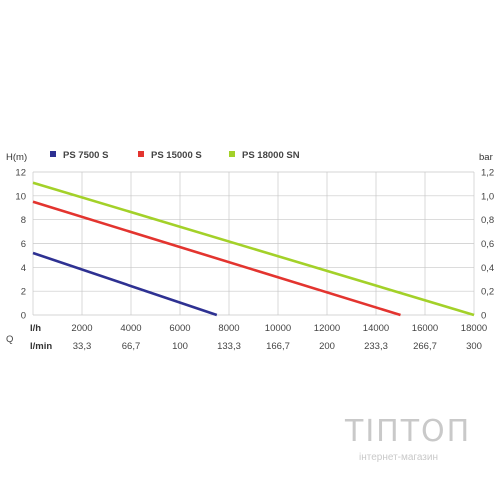 This screenshot has height=500, width=500. Describe the element at coordinates (425, 328) in the screenshot. I see `x-tick-lh: 16000` at that location.